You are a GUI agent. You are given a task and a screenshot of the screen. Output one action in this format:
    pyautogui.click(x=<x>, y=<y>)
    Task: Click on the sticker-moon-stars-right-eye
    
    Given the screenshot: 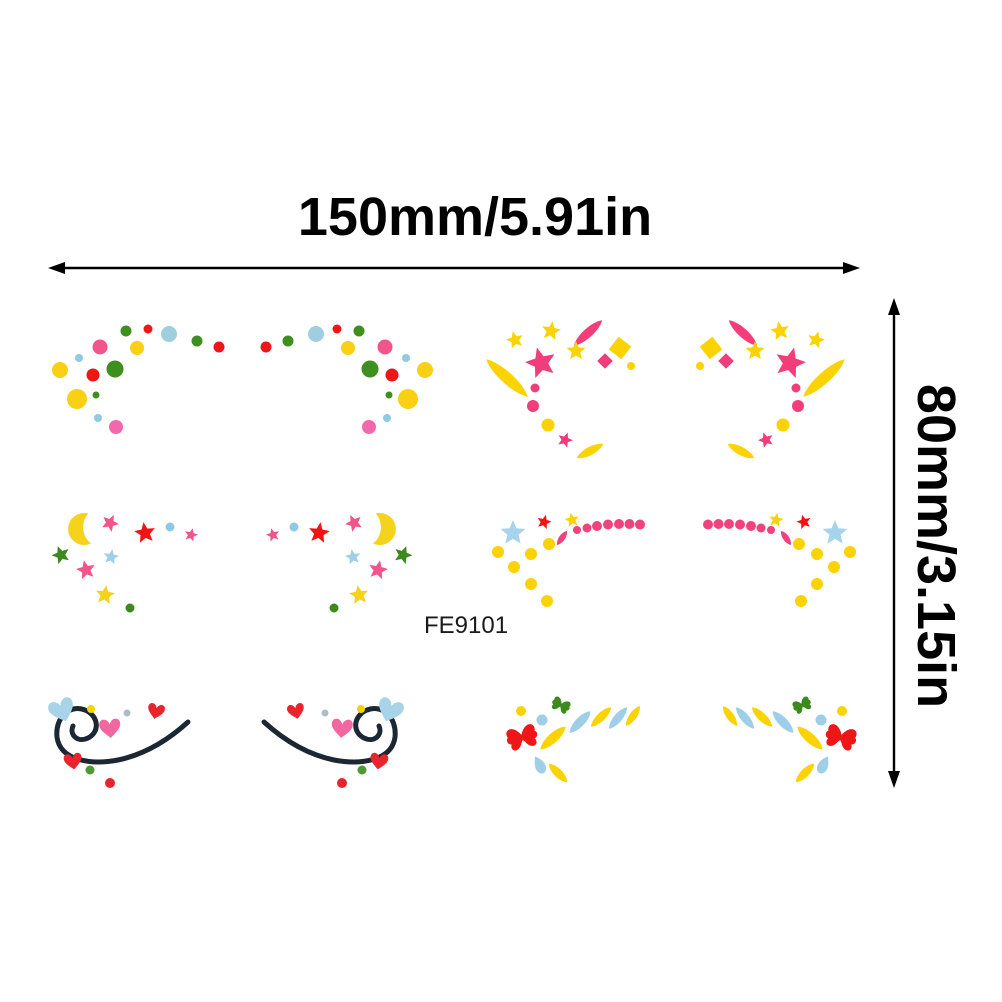 What is the action you would take?
    pyautogui.click(x=339, y=563)
    